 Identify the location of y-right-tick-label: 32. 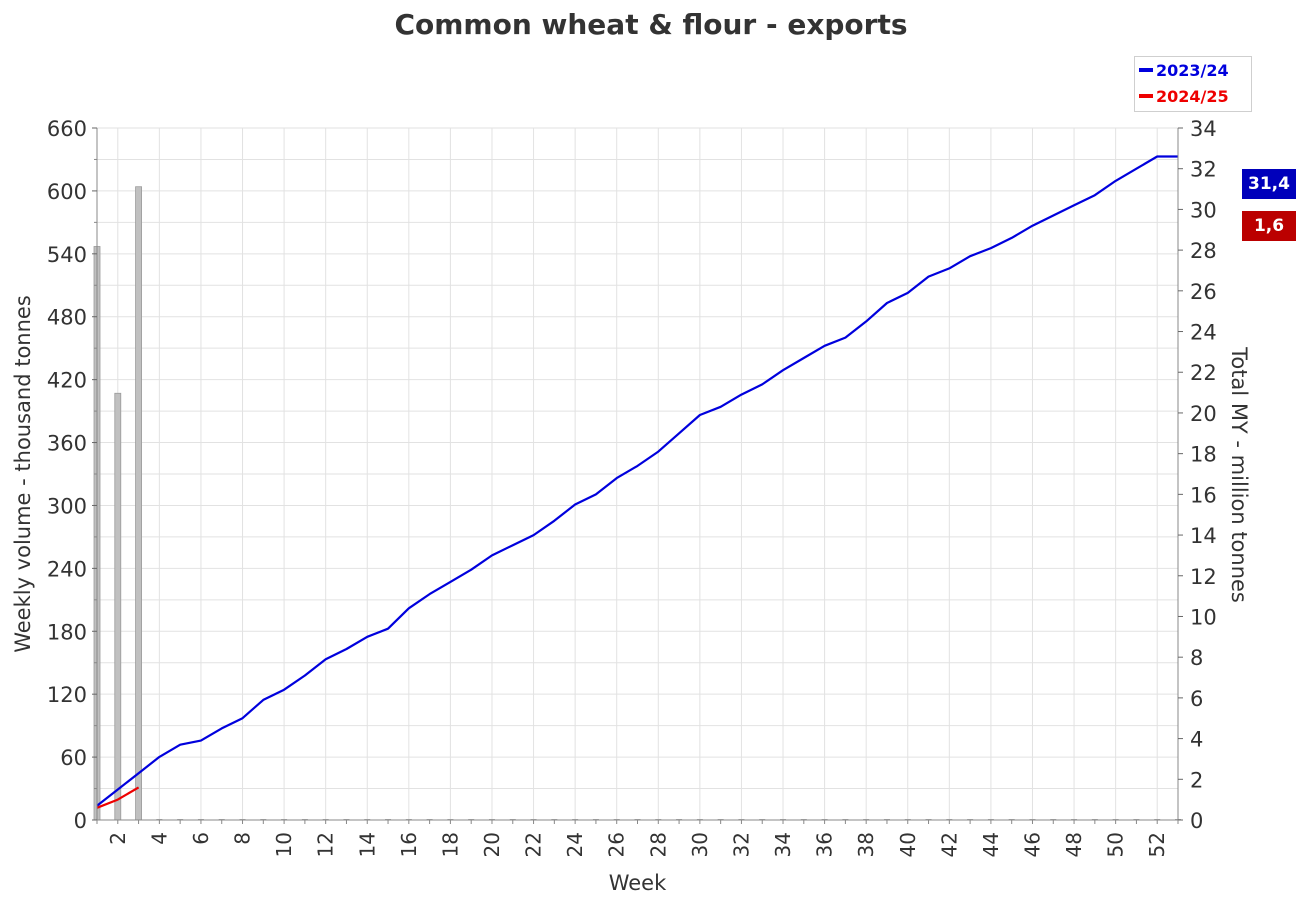
(1203, 170).